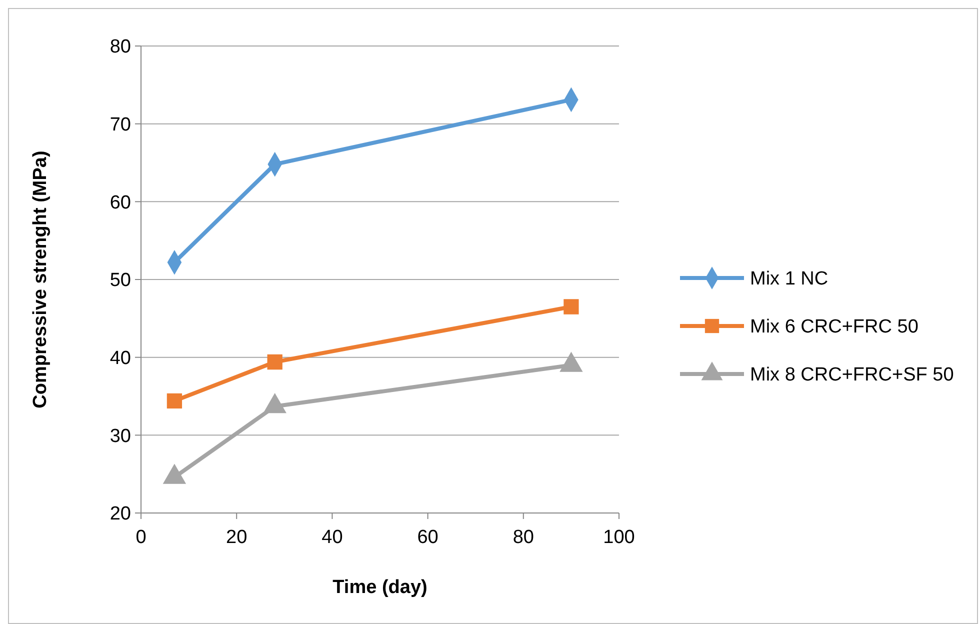 This screenshot has width=979, height=624. I want to click on y-tick-label: 60, so click(120, 203).